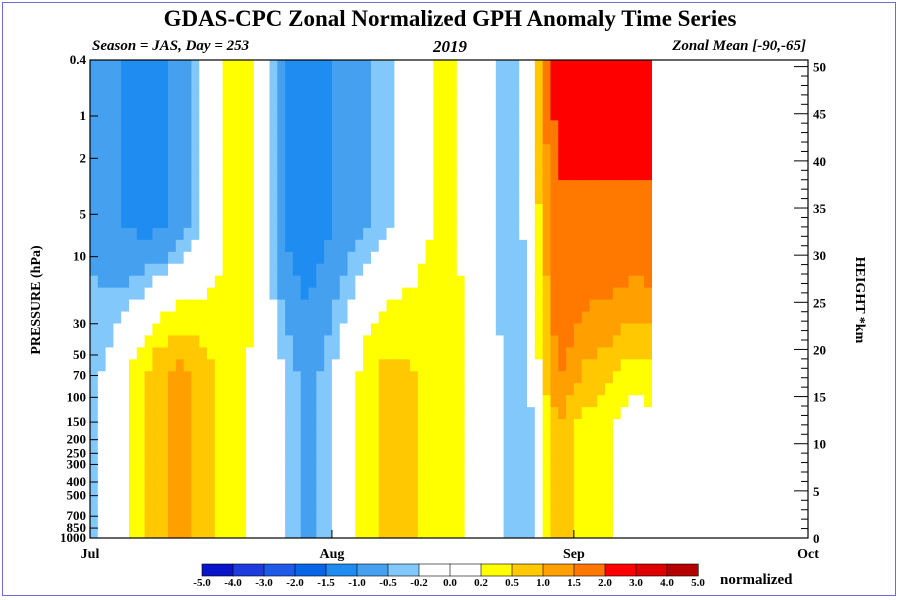 The image size is (900, 600). I want to click on pressure-tick-label: 2, so click(83, 157).